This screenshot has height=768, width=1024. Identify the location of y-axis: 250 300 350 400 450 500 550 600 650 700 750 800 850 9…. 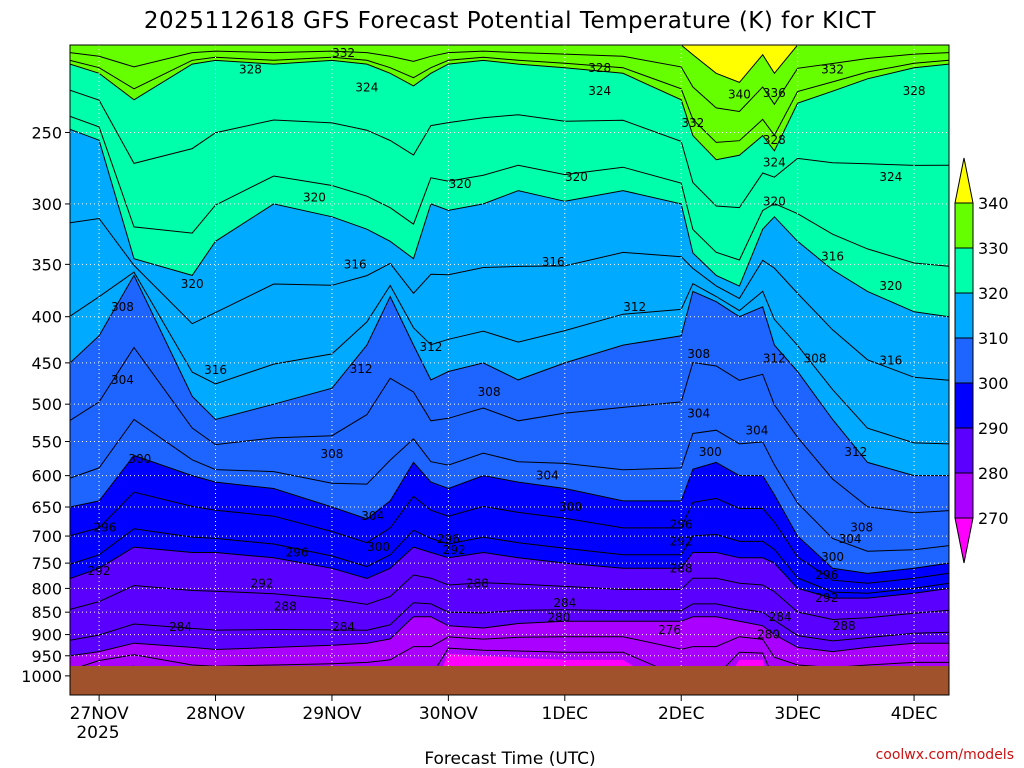
(45, 404).